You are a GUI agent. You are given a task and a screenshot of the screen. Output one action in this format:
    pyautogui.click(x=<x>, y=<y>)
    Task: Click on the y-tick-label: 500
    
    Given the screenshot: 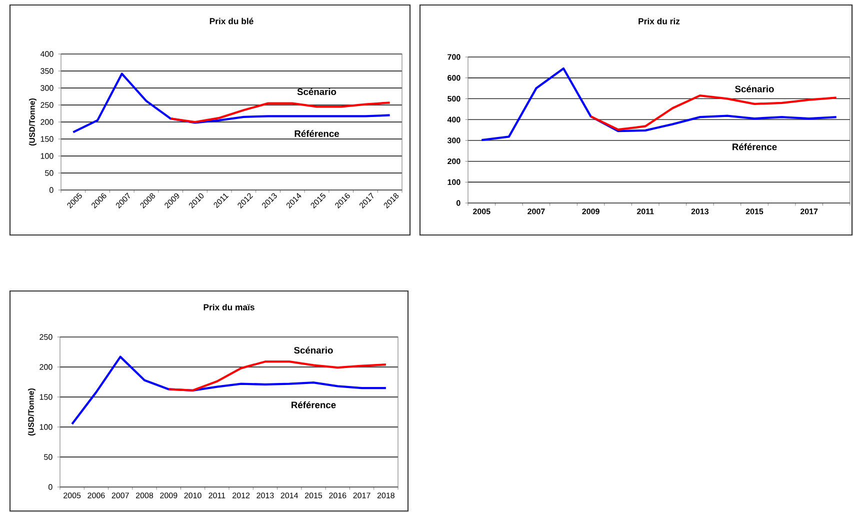 What is the action you would take?
    pyautogui.click(x=454, y=99)
    